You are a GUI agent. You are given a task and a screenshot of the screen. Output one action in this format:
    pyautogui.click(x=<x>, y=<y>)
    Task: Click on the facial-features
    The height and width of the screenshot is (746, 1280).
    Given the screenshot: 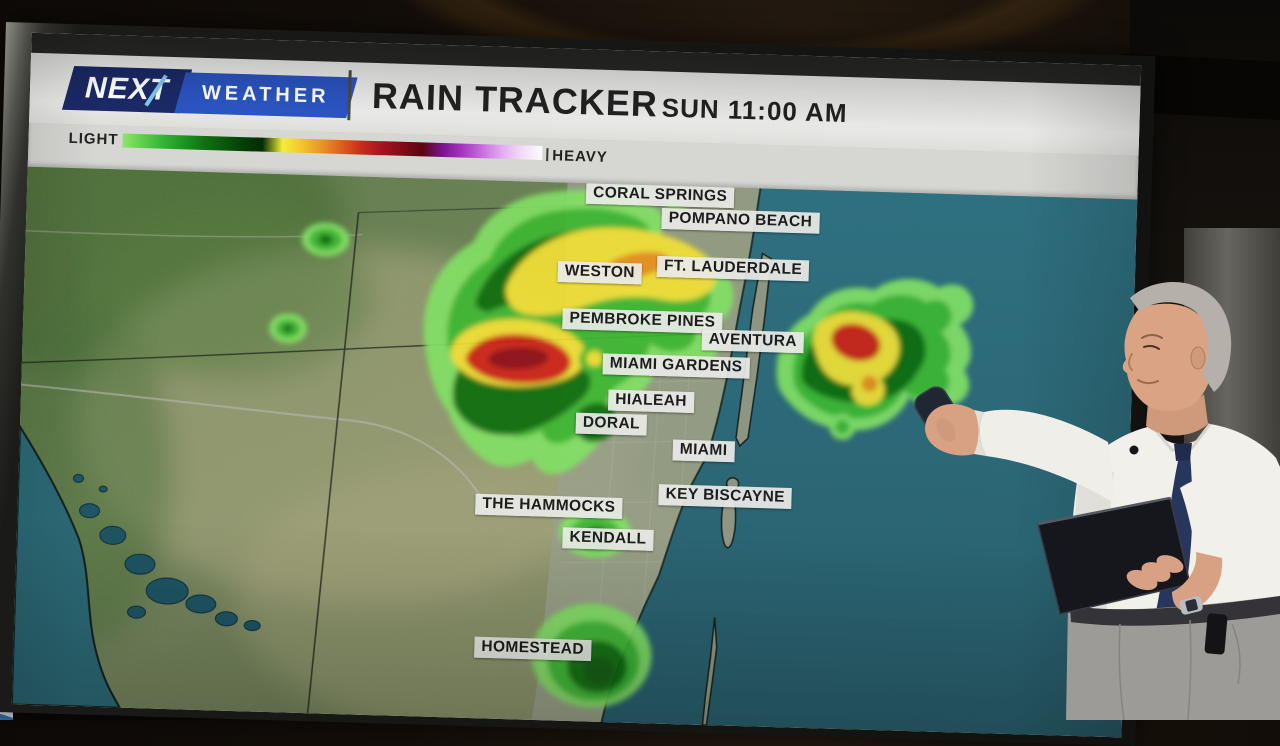 What is the action you would take?
    pyautogui.click(x=1145, y=359)
    